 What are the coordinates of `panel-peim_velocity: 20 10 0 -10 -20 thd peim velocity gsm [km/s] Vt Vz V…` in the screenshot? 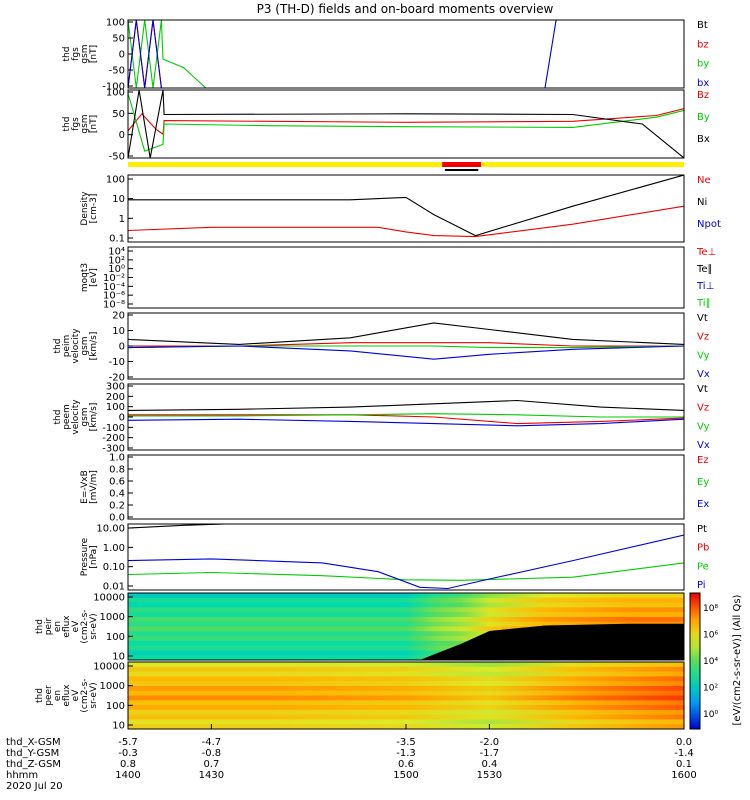 It's located at (381, 347).